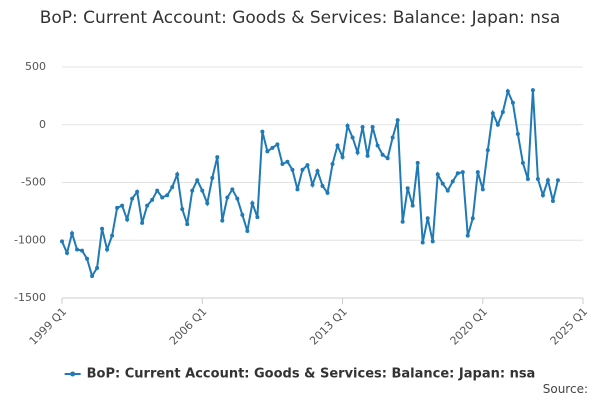 This screenshot has width=600, height=400. Describe the element at coordinates (30, 239) in the screenshot. I see `y-tick-label: -1000` at that location.